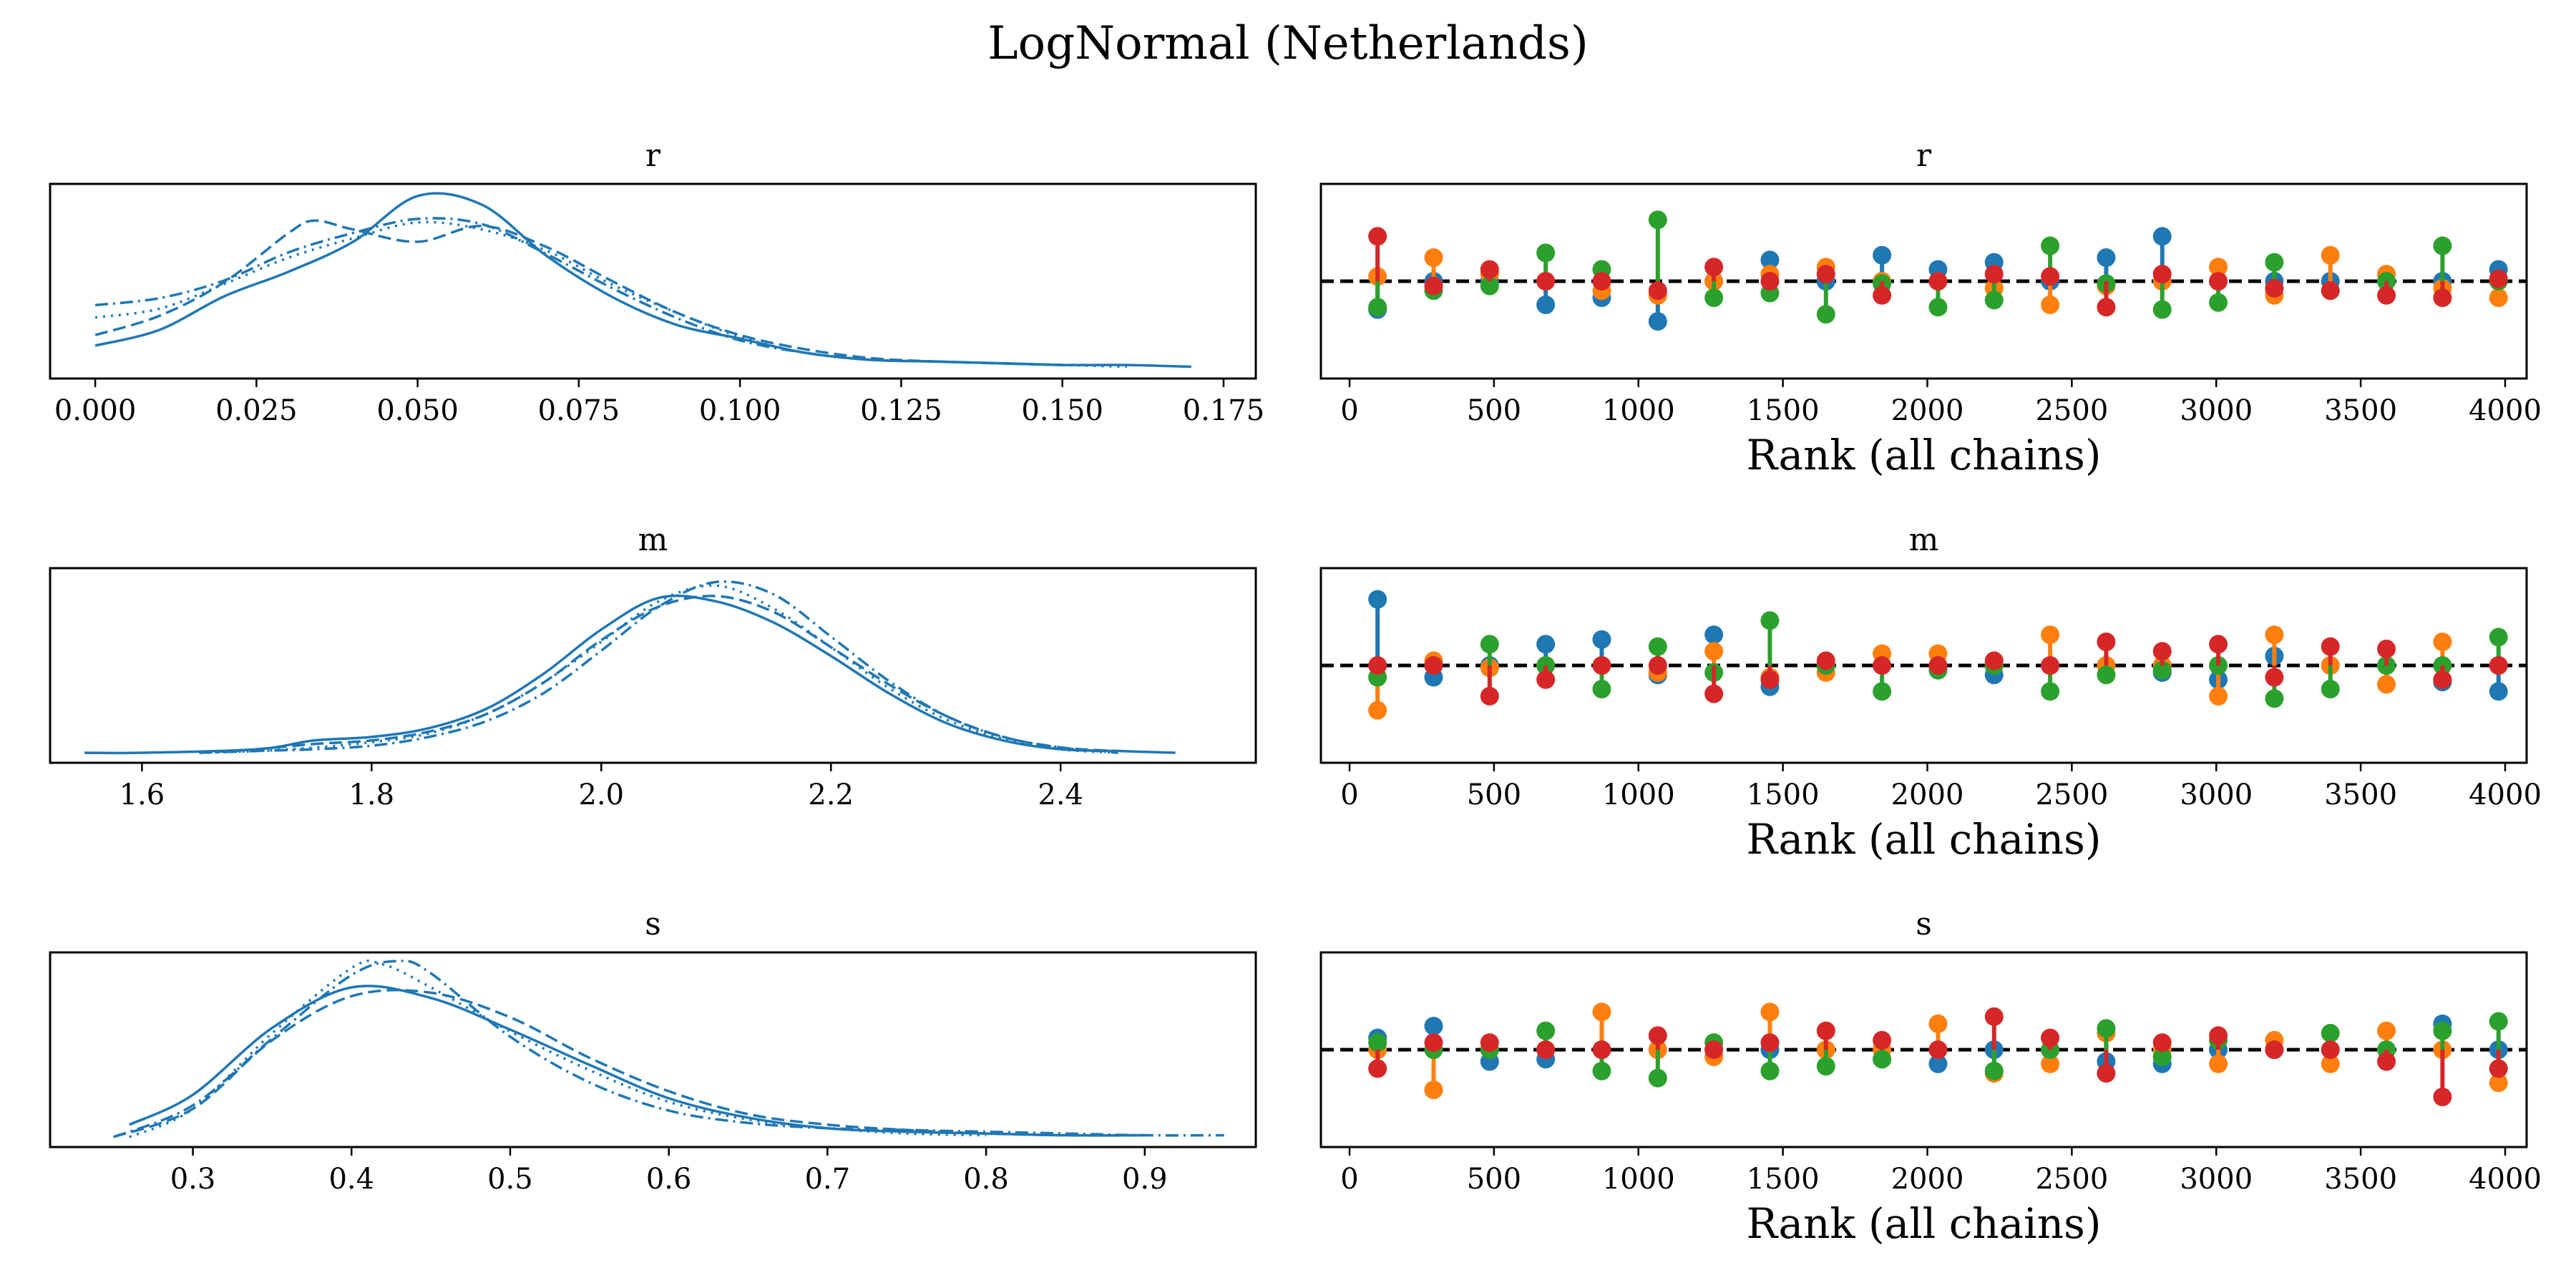 The height and width of the screenshot is (1288, 2576). What do you see at coordinates (2216, 1179) in the screenshot?
I see `x-tick-label: 3000` at bounding box center [2216, 1179].